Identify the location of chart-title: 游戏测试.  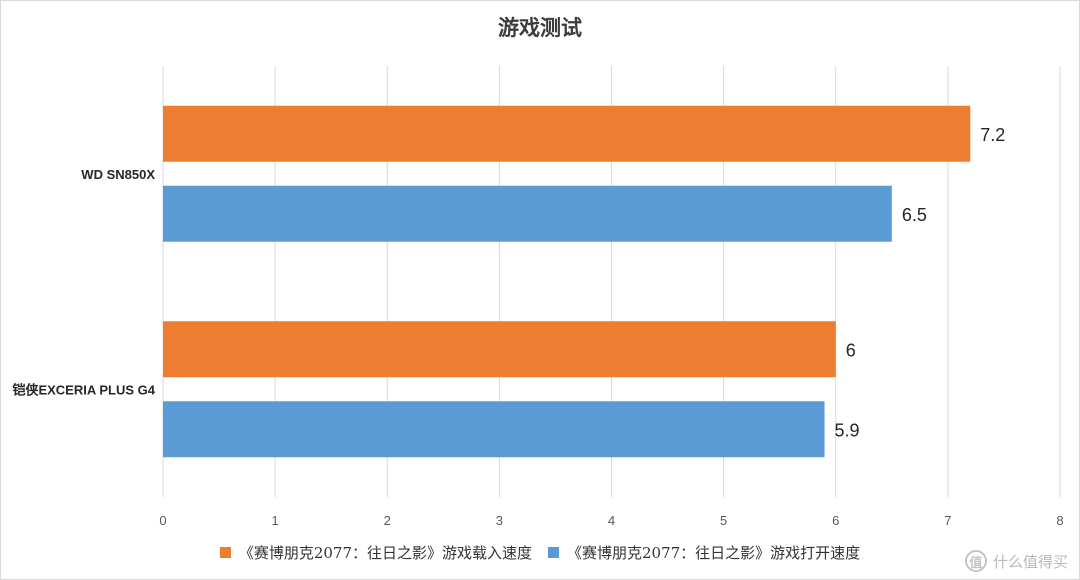
(540, 27).